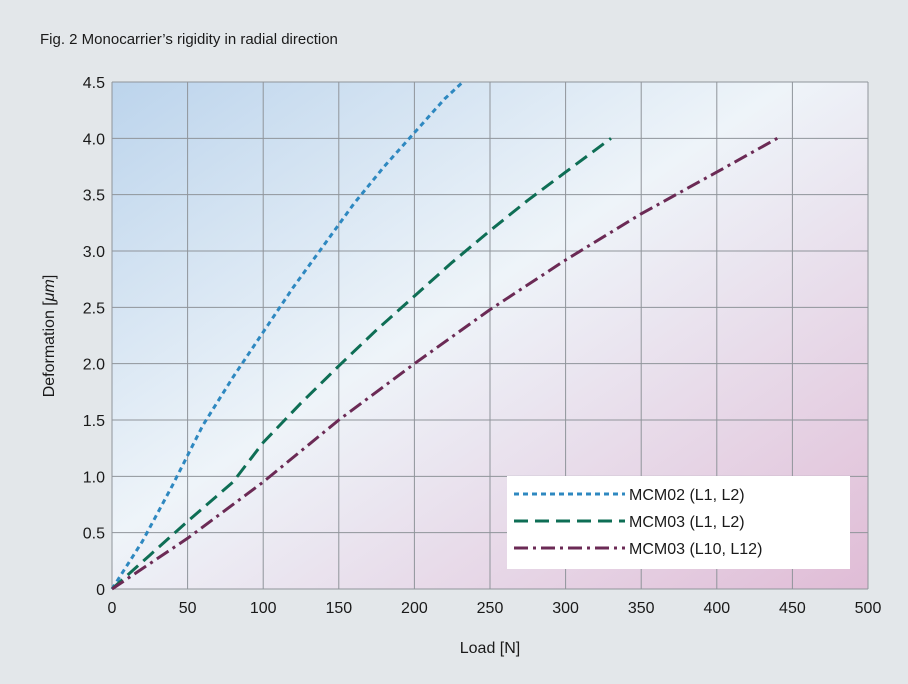 This screenshot has height=684, width=908. I want to click on y-axis-label-unit: μm, so click(49, 290).